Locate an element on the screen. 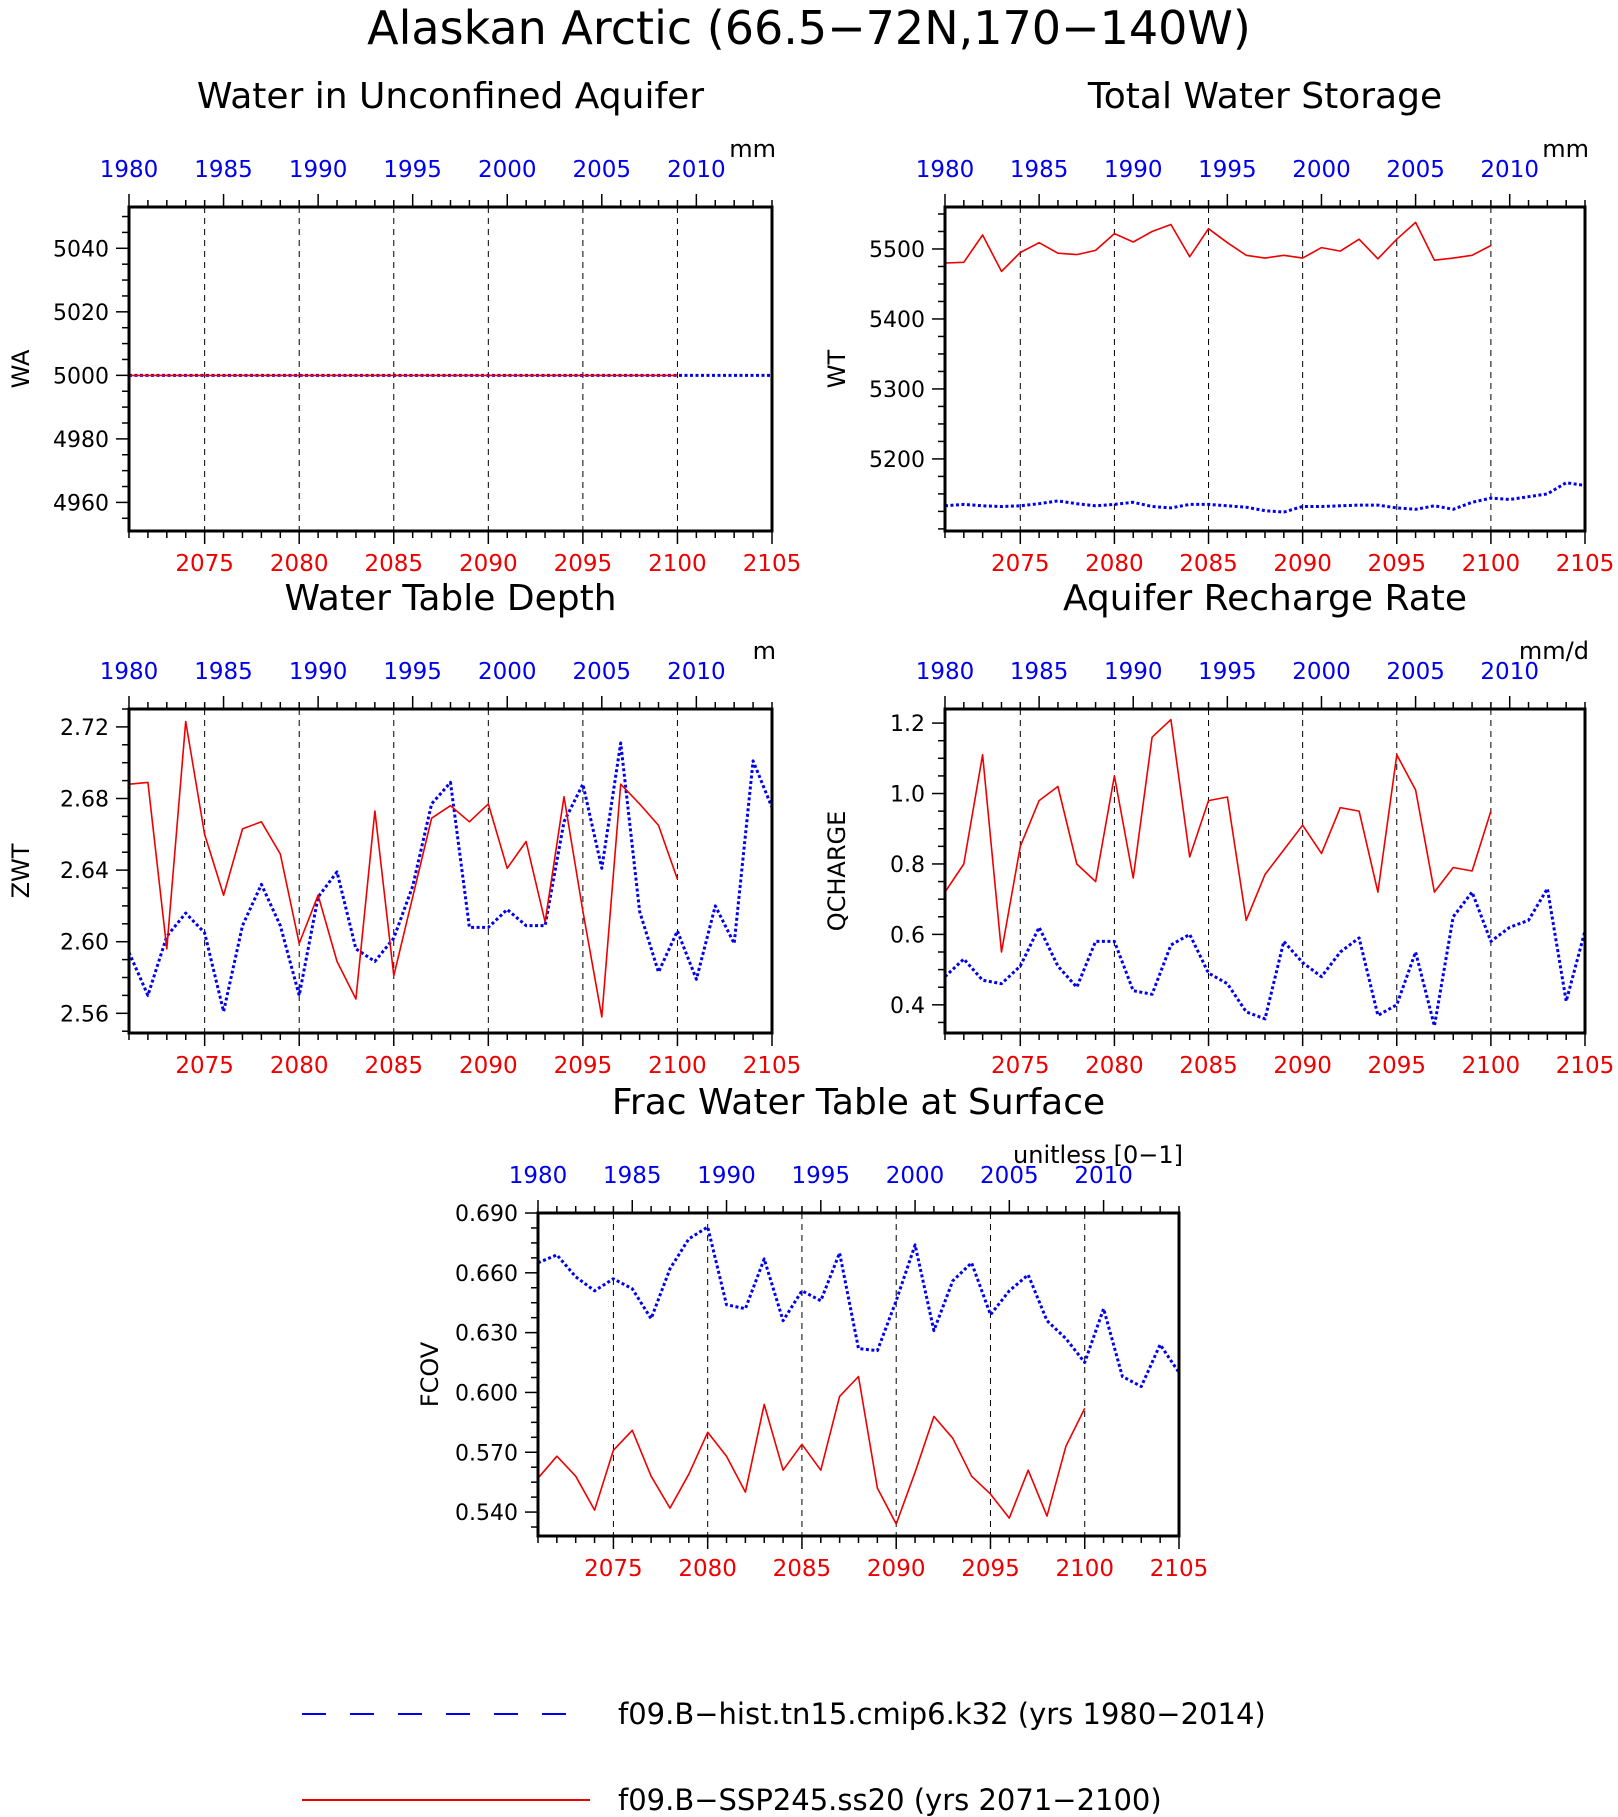 Image resolution: width=1618 pixels, height=1817 pixels. units-label: unitless [0−1] is located at coordinates (1098, 1155).